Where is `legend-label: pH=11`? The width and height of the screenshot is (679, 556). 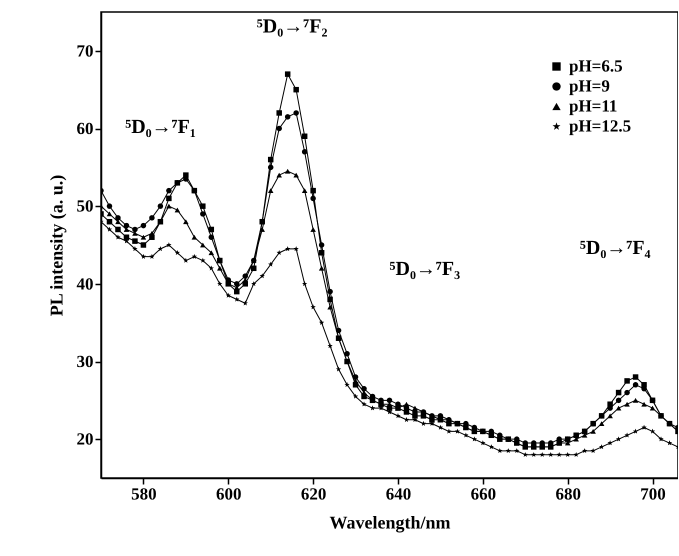 legend-label: pH=11 is located at coordinates (593, 106).